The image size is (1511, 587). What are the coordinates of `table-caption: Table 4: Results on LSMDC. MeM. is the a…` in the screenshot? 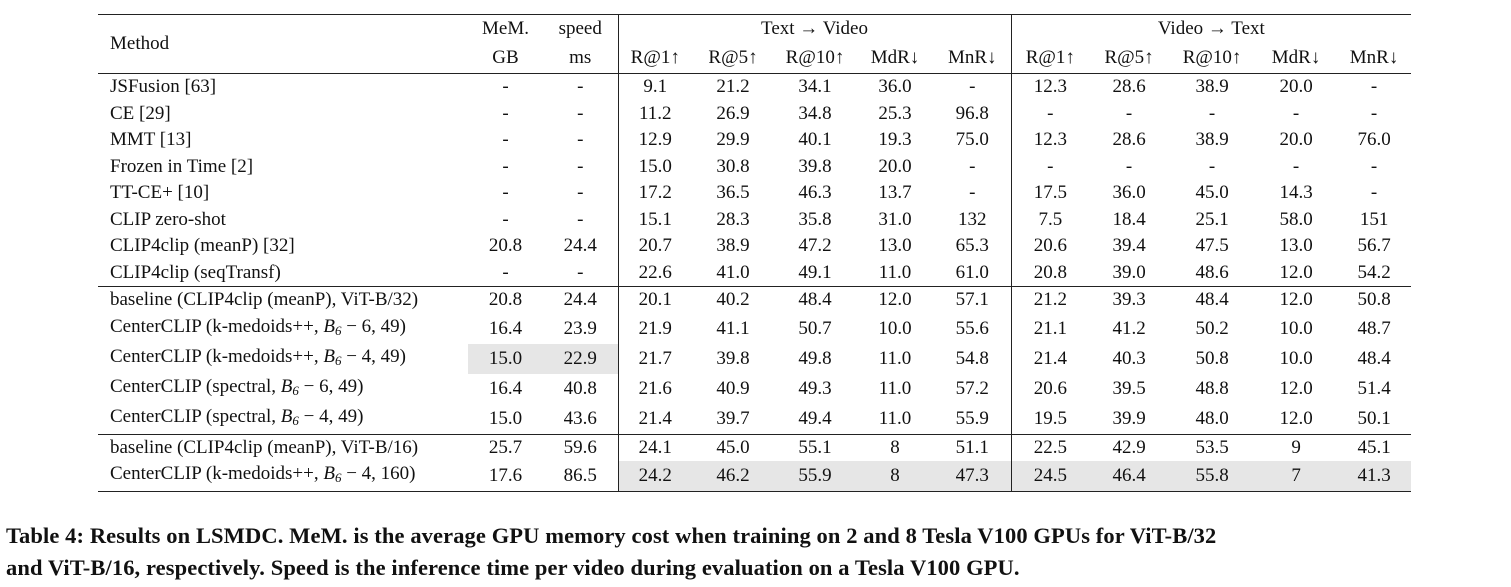 It's located at (756, 552).